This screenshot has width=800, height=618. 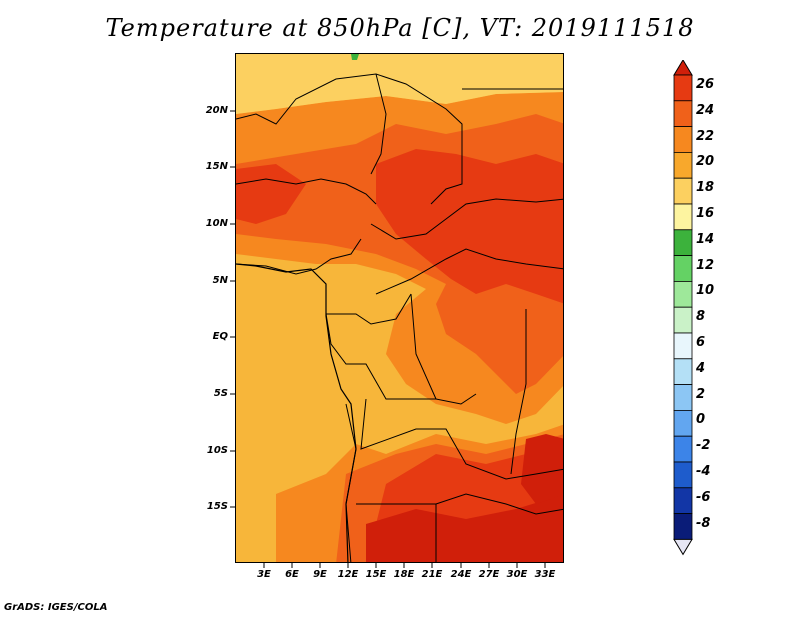 I want to click on colorbar-label: 0, so click(x=701, y=420).